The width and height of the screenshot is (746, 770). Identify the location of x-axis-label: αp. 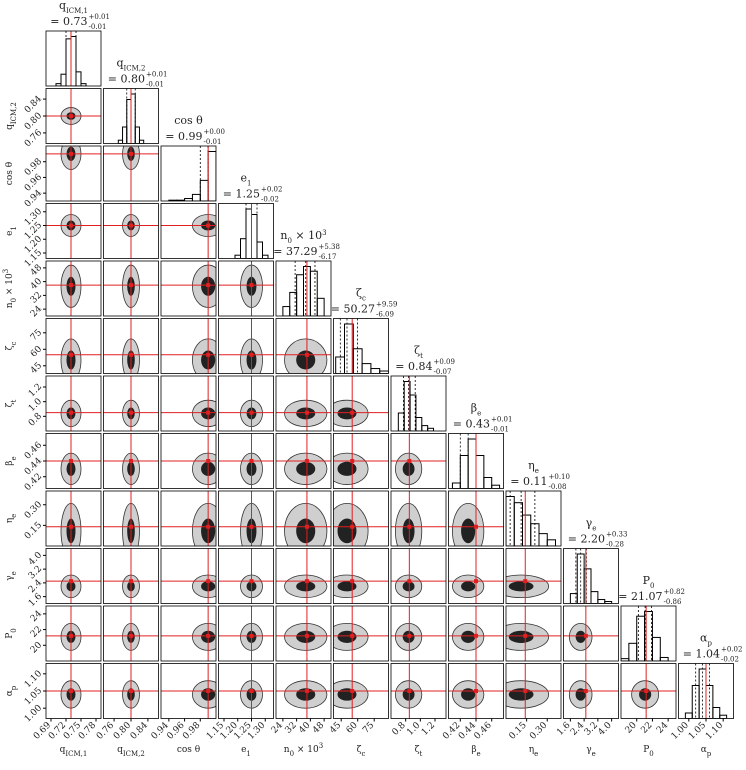
(706, 751).